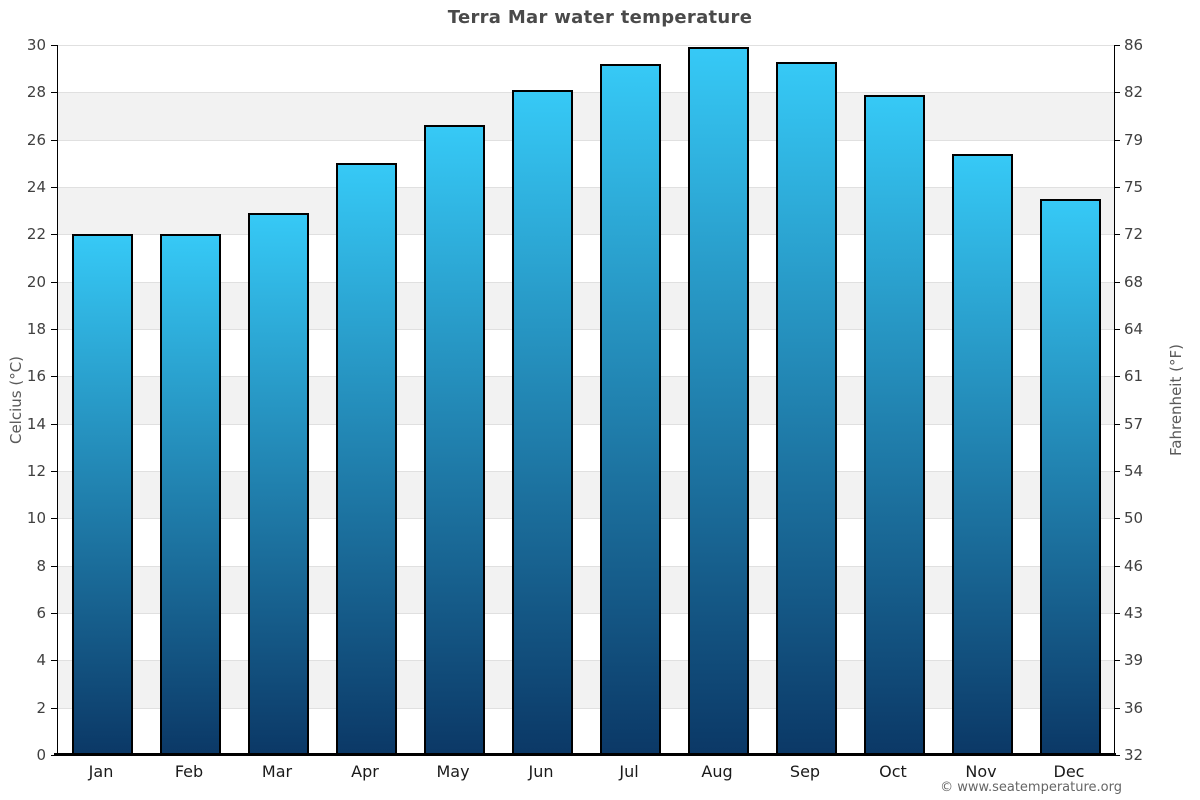 This screenshot has width=1200, height=800. Describe the element at coordinates (541, 771) in the screenshot. I see `month-label-jun: Jun` at that location.